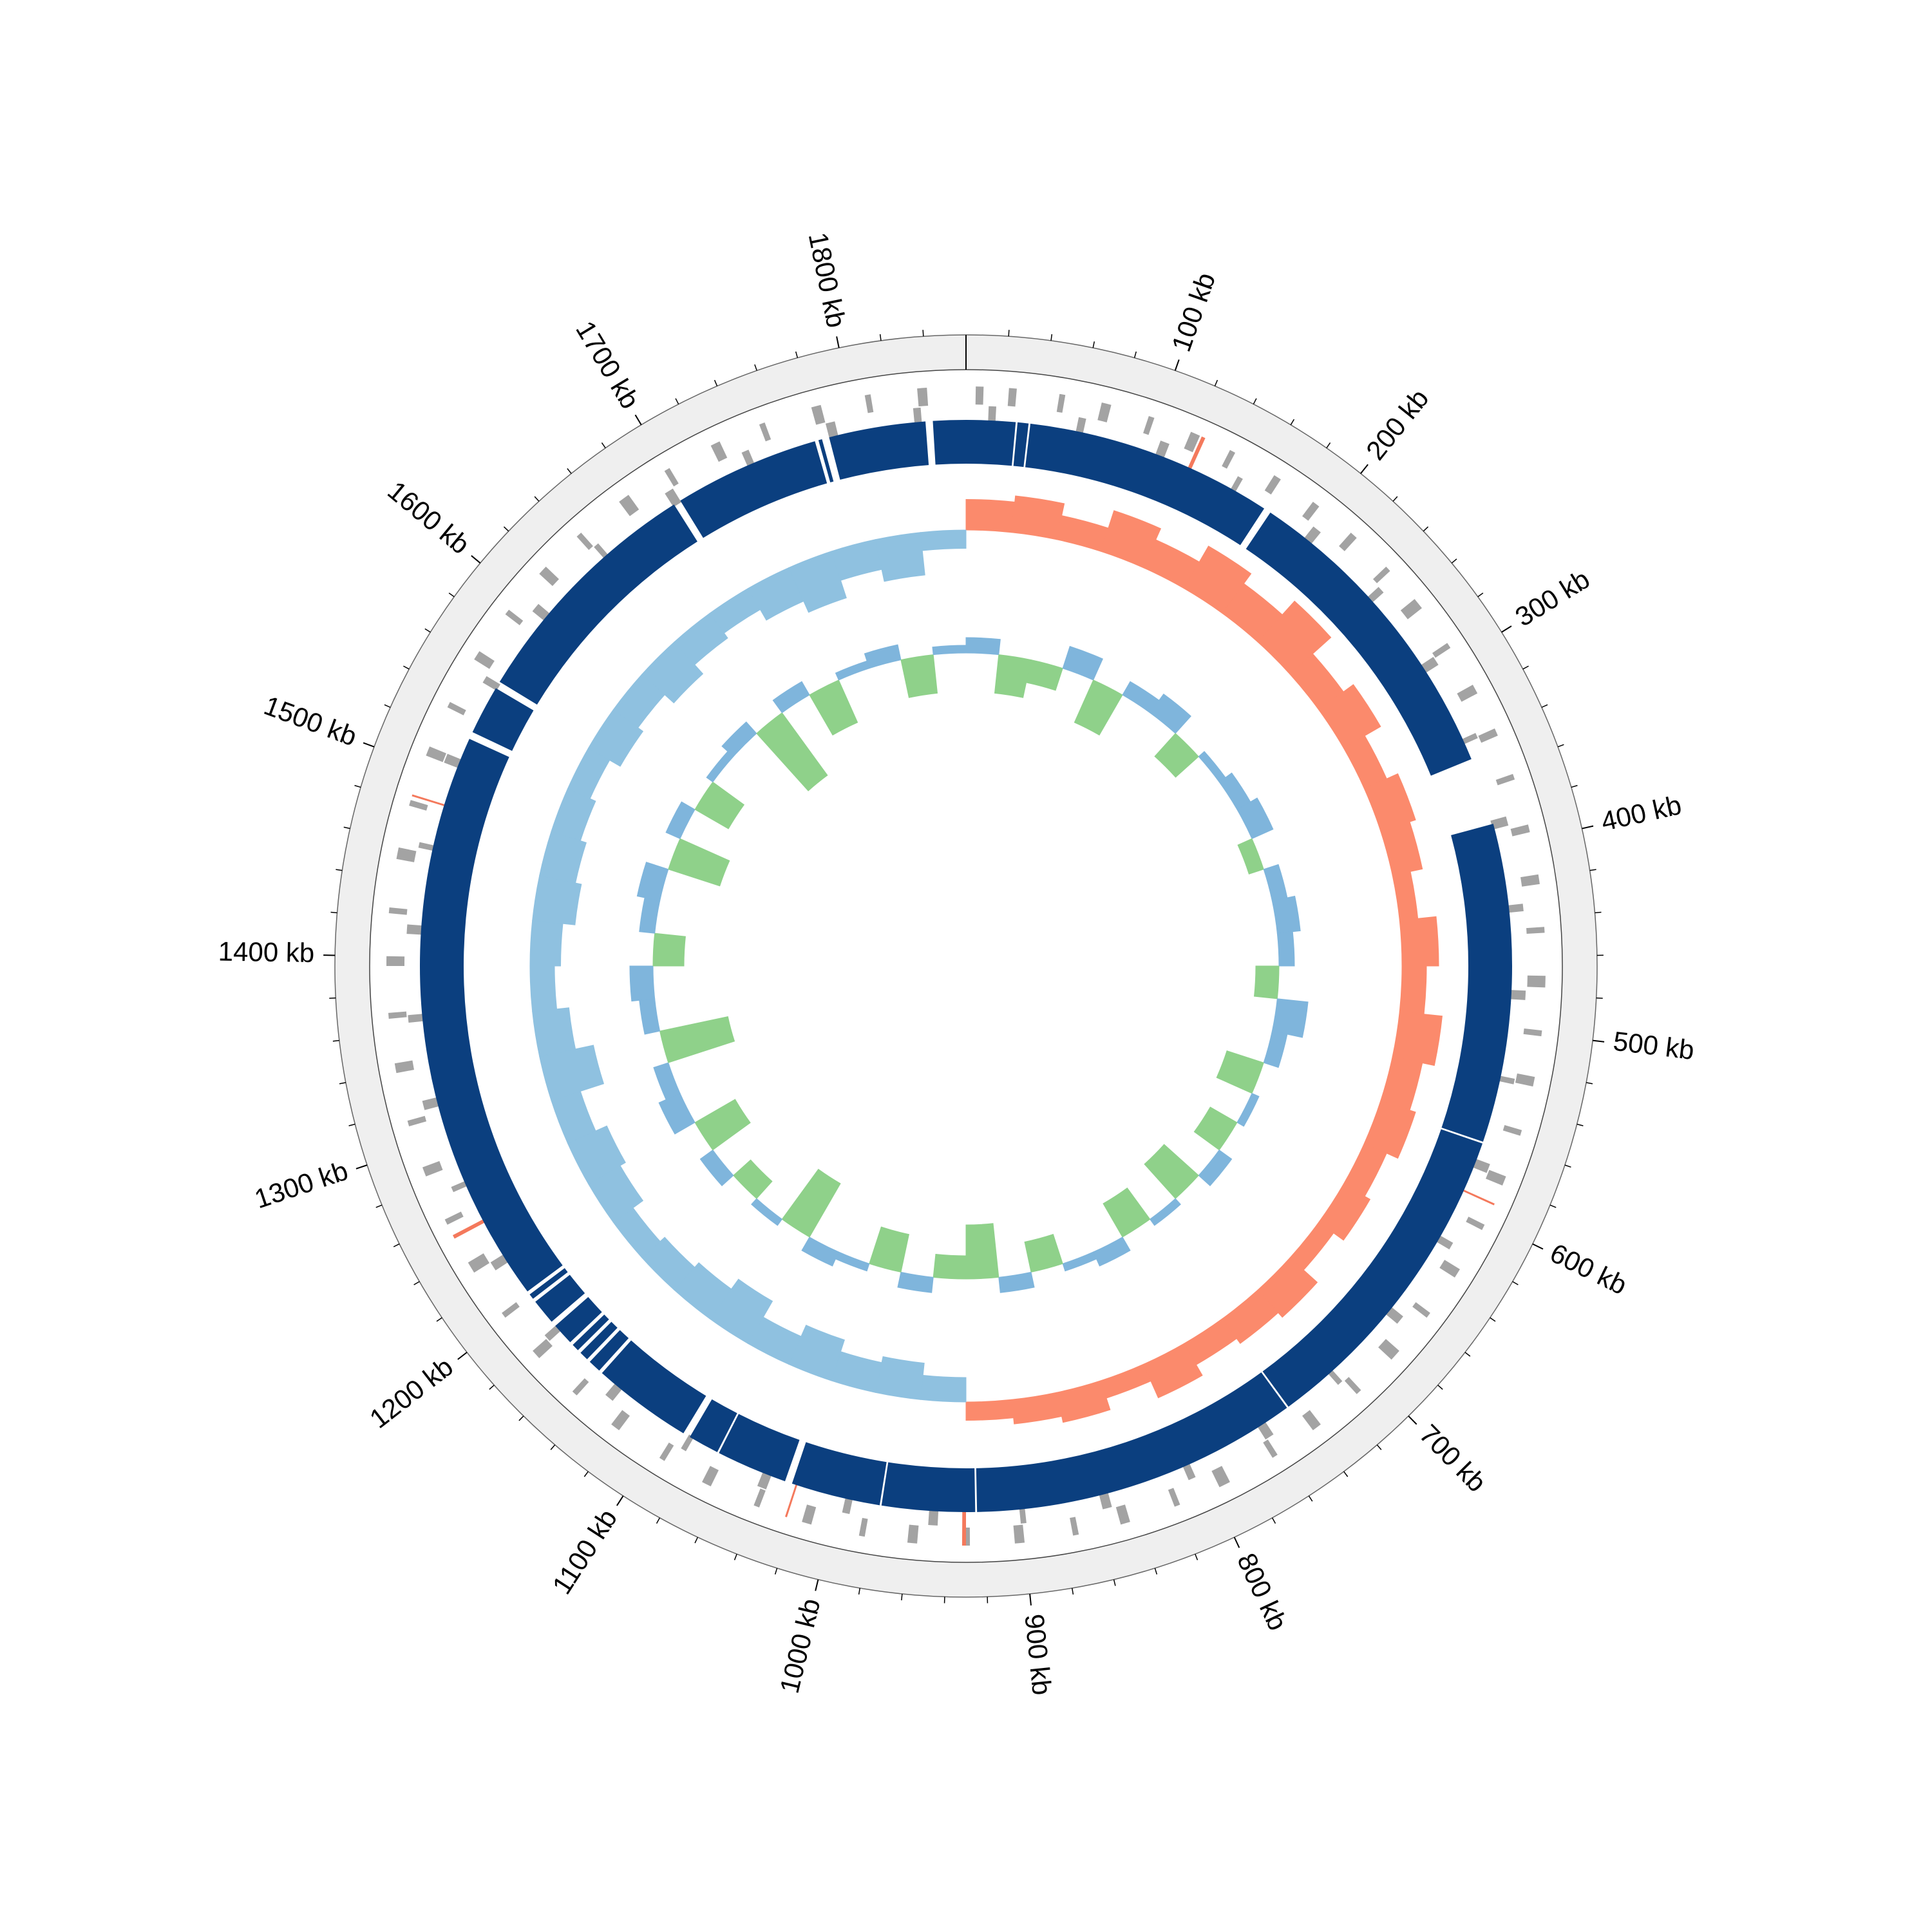 This screenshot has height=1932, width=1932. I want to click on tick-label: 600 kb, so click(1589, 1269).